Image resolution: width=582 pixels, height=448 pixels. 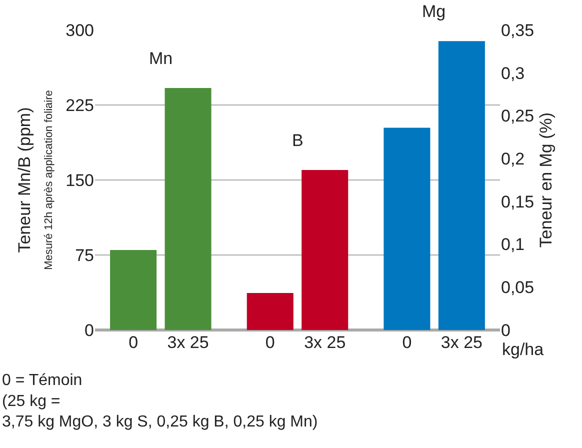 What do you see at coordinates (80, 30) in the screenshot?
I see `y-tick-label: 300` at bounding box center [80, 30].